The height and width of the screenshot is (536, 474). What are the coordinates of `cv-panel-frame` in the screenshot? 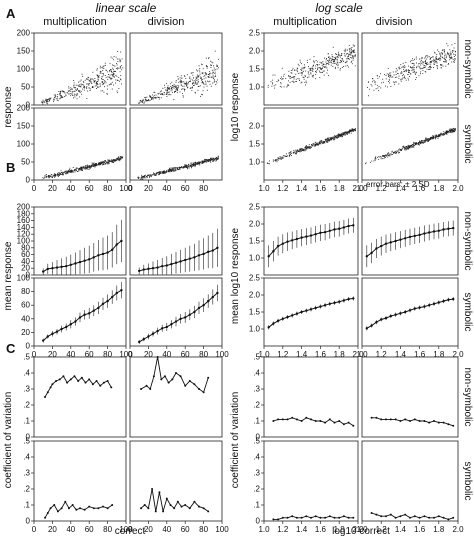 It's located at (176, 397).